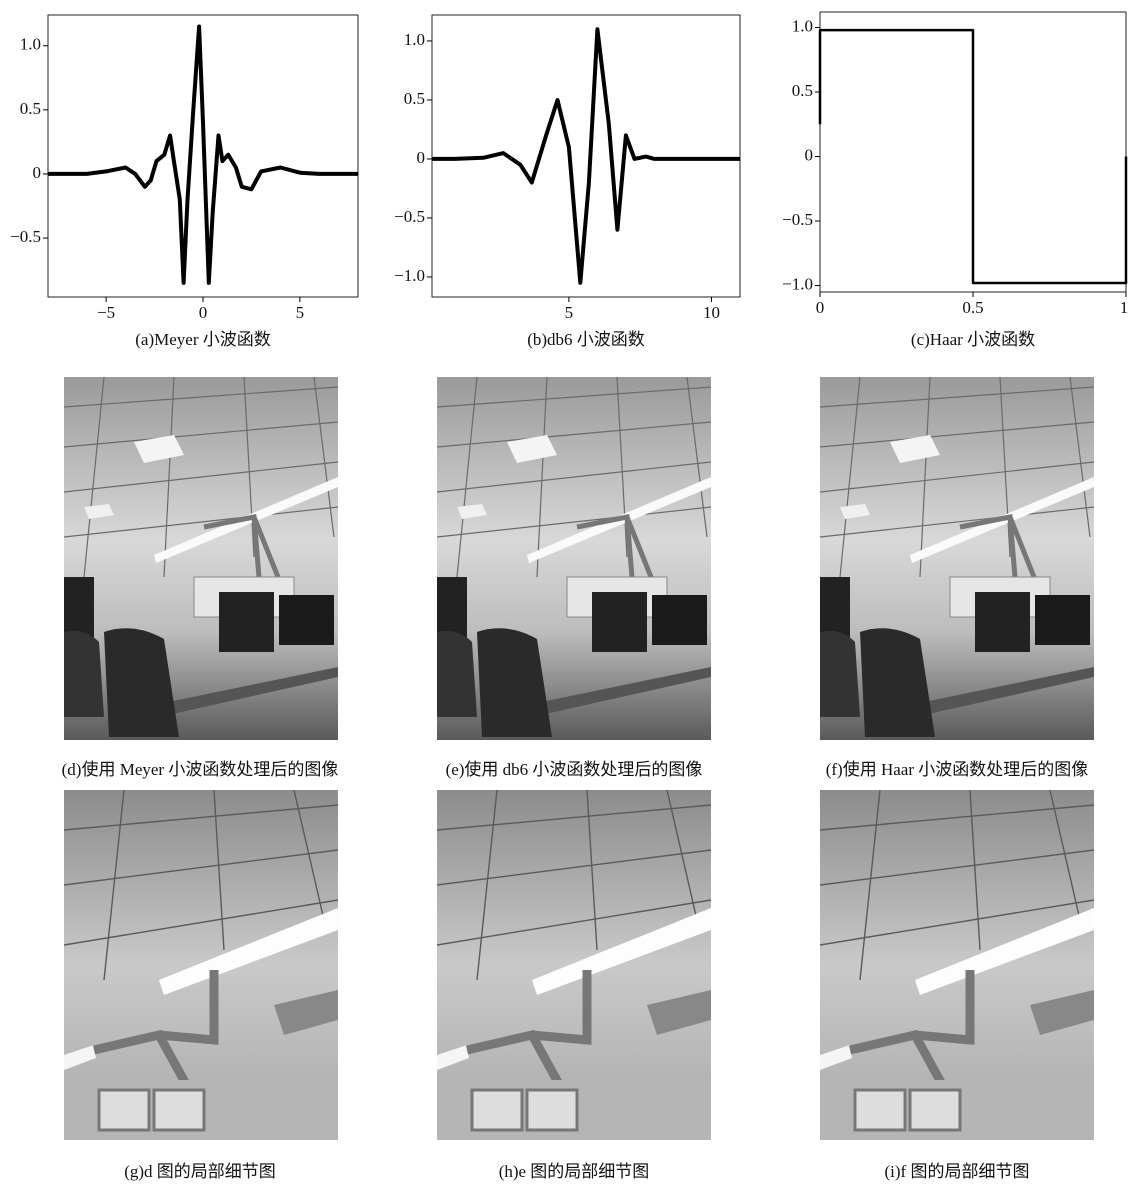 The height and width of the screenshot is (1196, 1130). I want to click on x-tick-label: −5, so click(106, 312).